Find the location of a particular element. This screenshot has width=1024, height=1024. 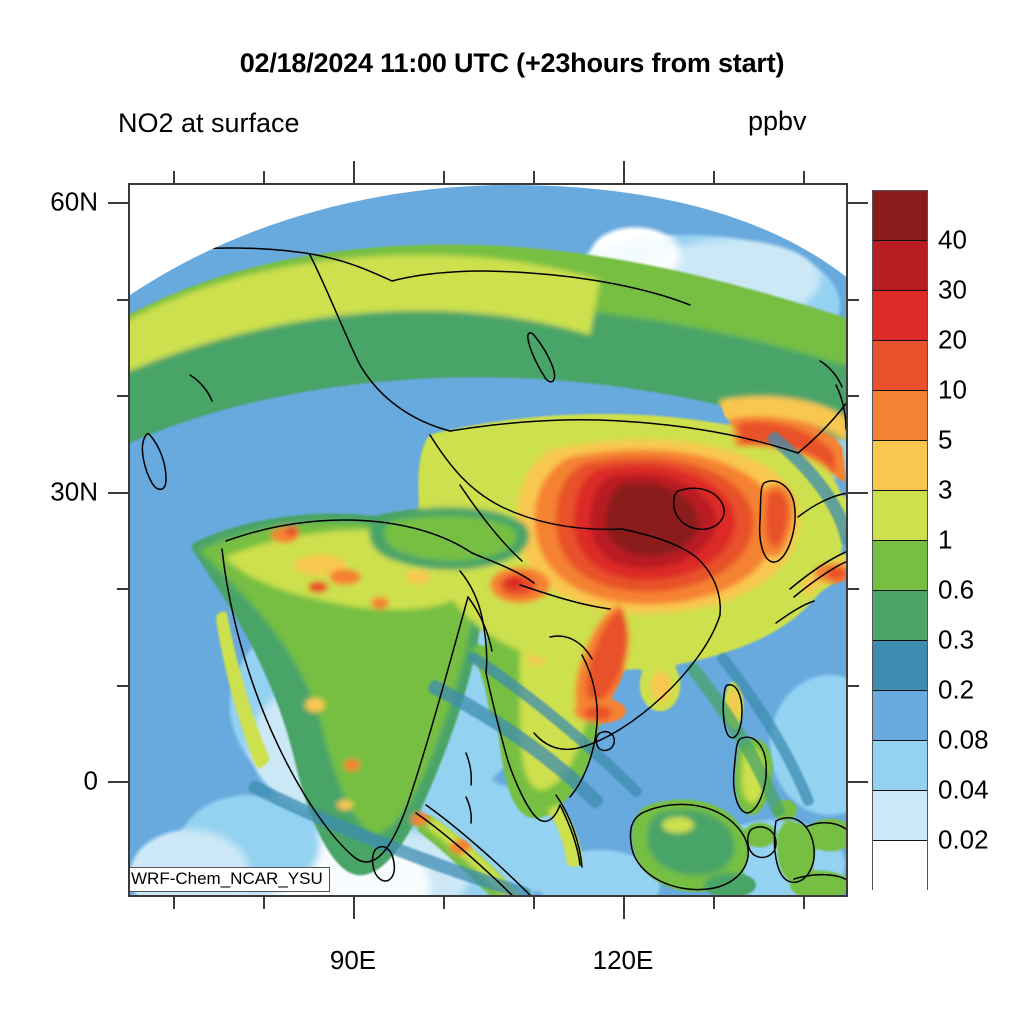

colorbar-tick-label: 10 is located at coordinates (952, 389).